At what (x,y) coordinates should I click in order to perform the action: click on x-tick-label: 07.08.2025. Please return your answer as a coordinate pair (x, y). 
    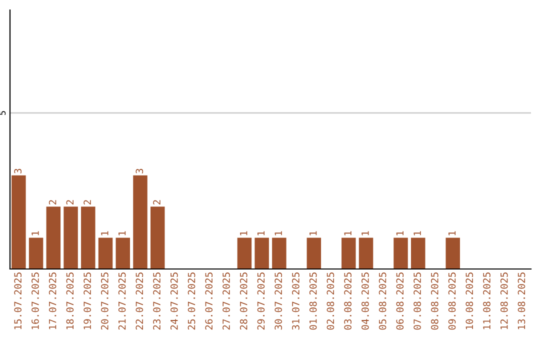
    Looking at the image, I should click on (417, 301).